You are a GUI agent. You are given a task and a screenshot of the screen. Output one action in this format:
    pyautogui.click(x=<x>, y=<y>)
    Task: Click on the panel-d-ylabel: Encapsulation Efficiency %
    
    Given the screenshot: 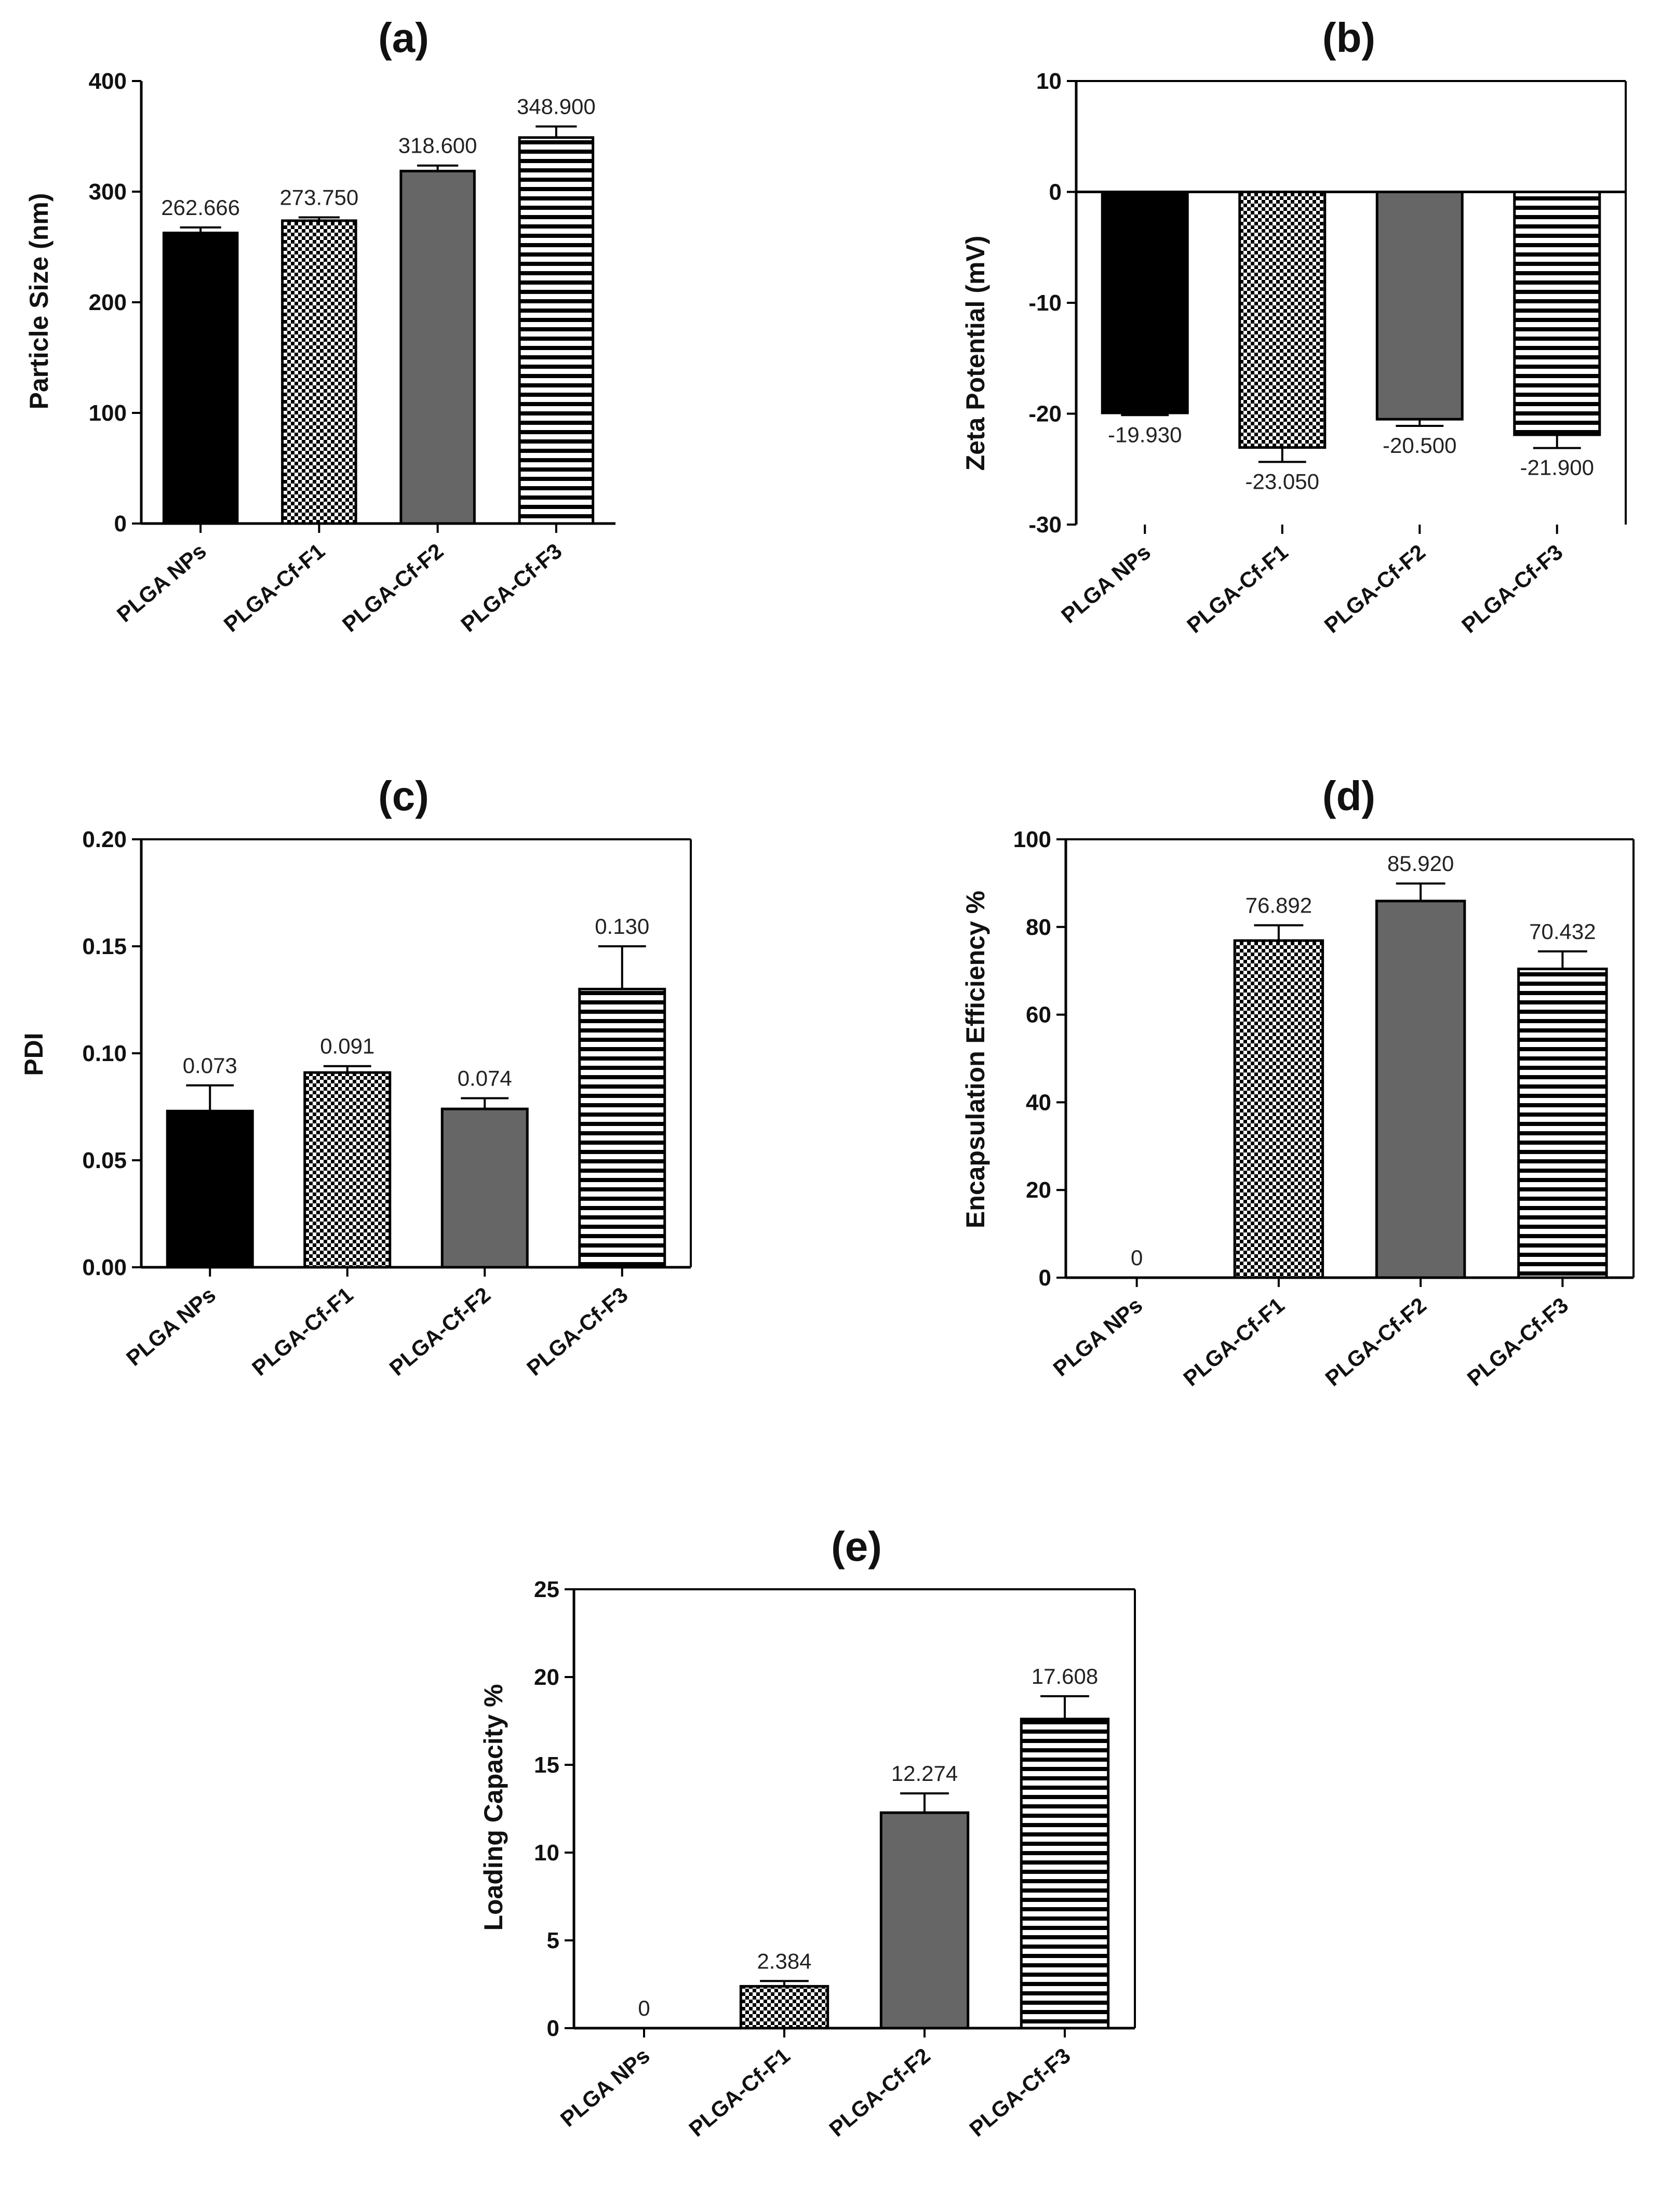 What is the action you would take?
    pyautogui.click(x=975, y=1059)
    